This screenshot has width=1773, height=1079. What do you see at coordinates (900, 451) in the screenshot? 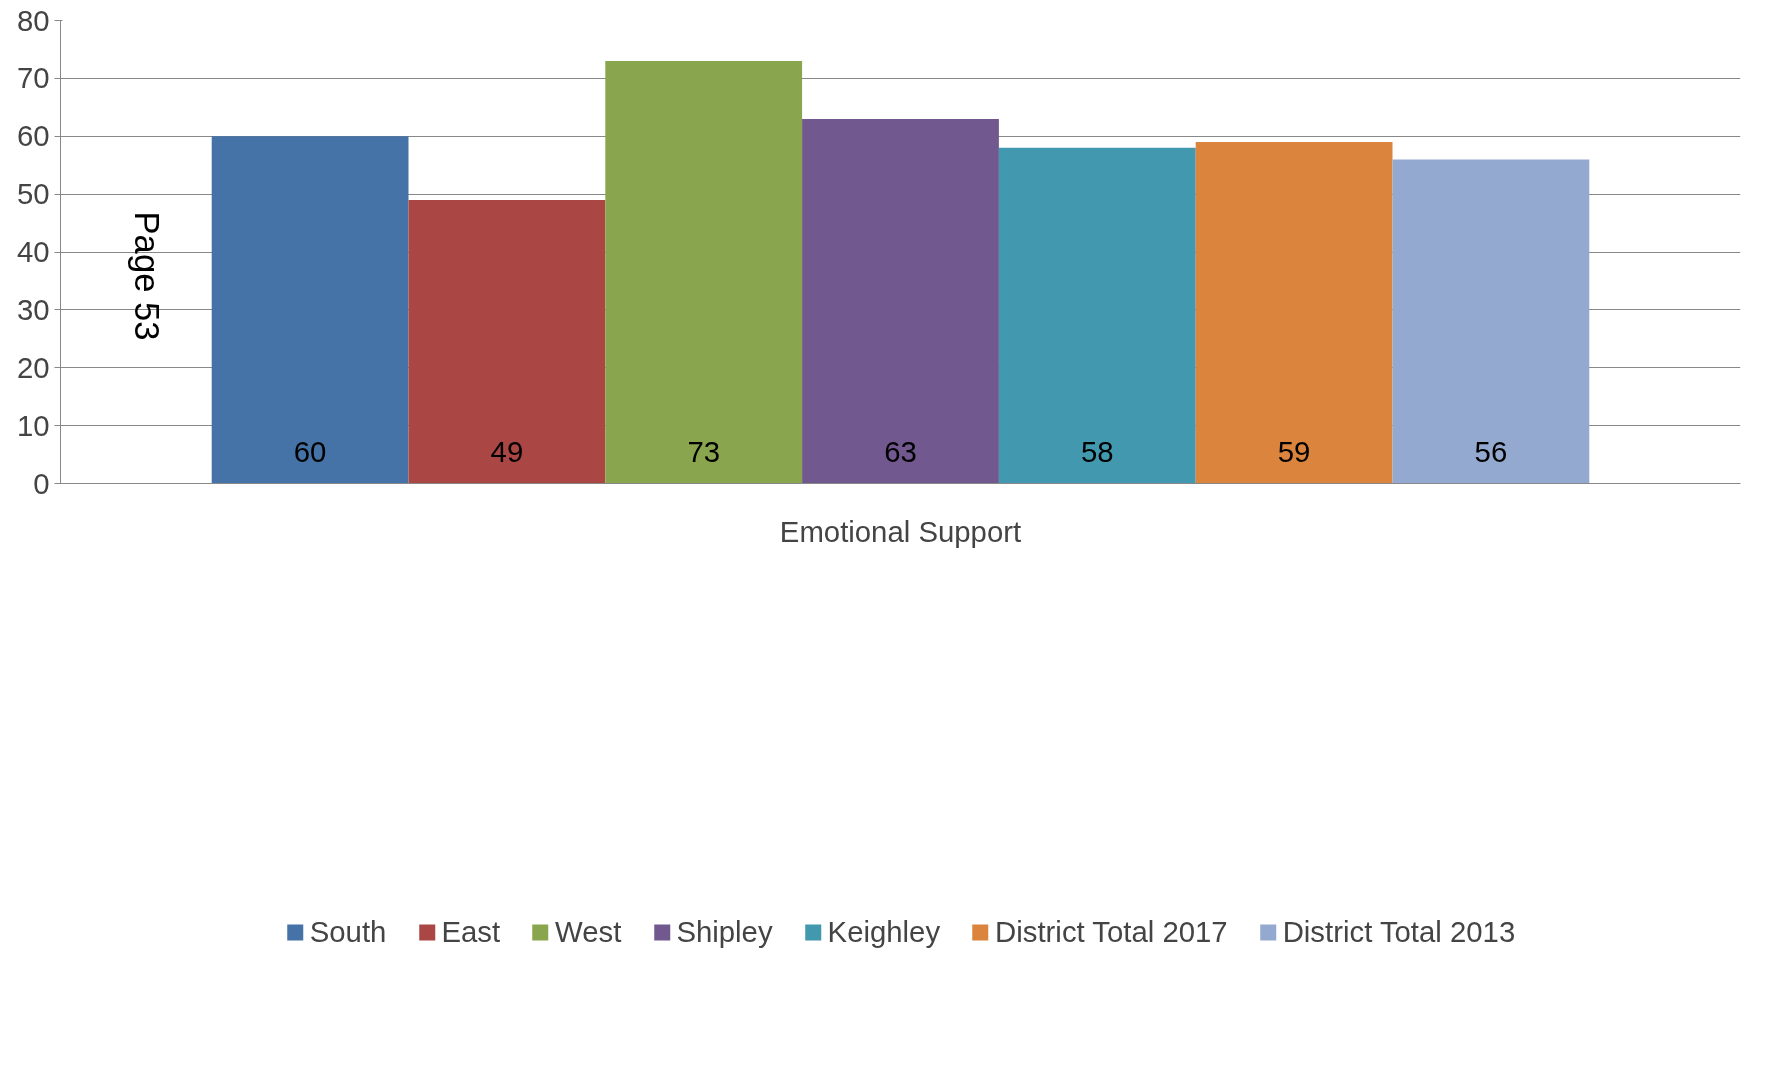
I see `data-label: 63` at bounding box center [900, 451].